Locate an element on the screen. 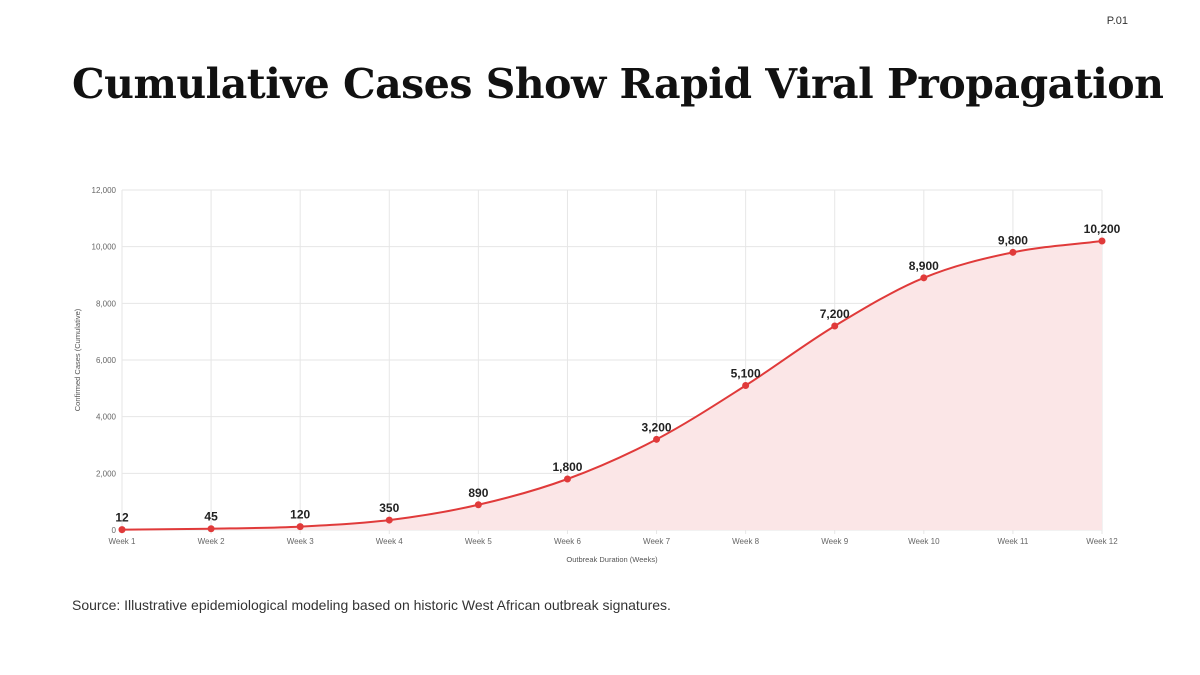  x-tick-label: Week 8 is located at coordinates (746, 541).